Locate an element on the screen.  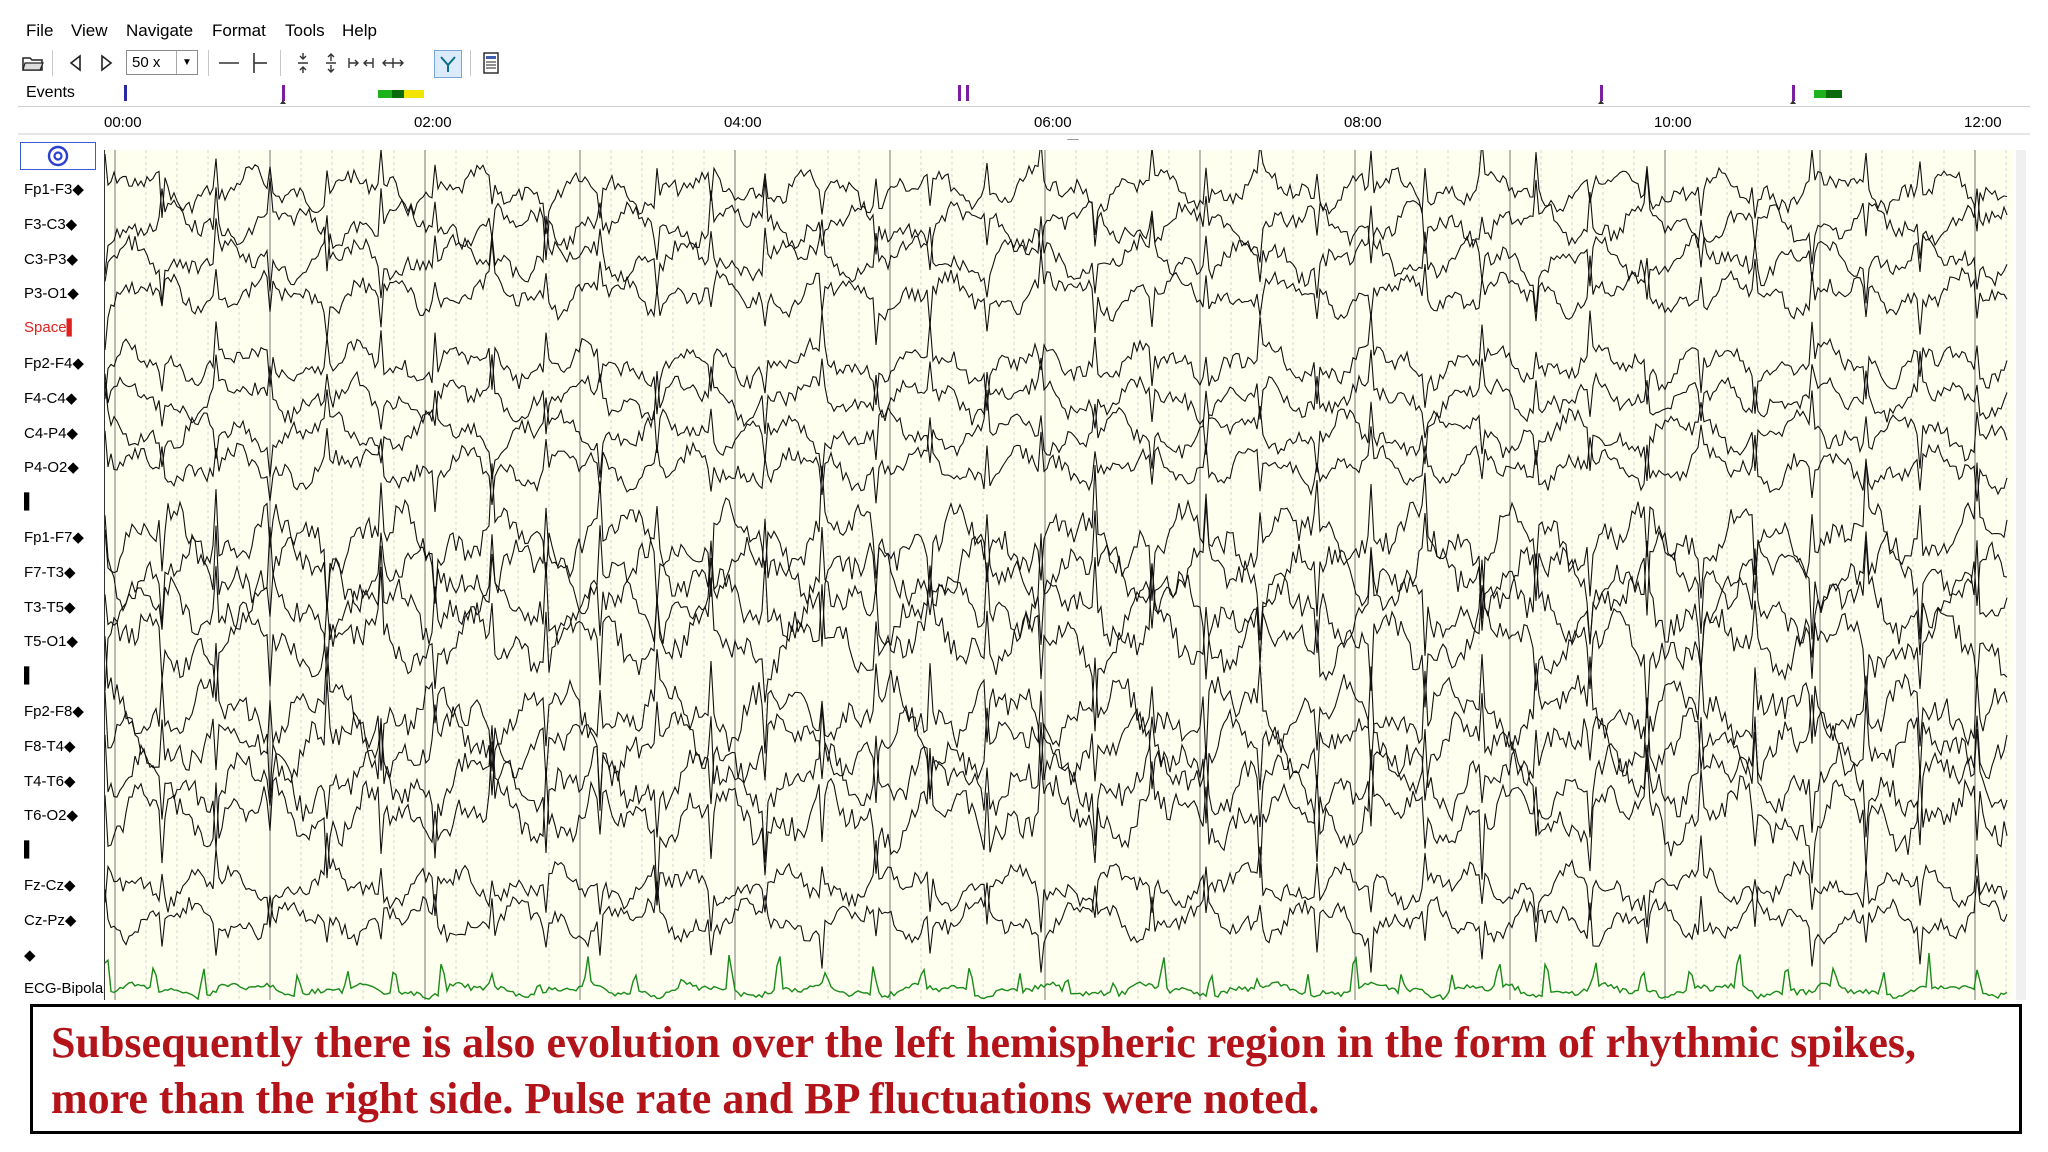
channel-label: ECG-Bipolar is located at coordinates (66, 989).